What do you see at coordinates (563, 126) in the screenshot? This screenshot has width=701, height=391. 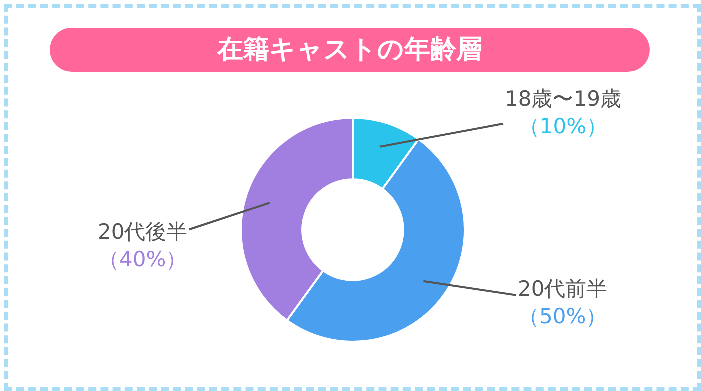 I see `data-label: （10%）` at bounding box center [563, 126].